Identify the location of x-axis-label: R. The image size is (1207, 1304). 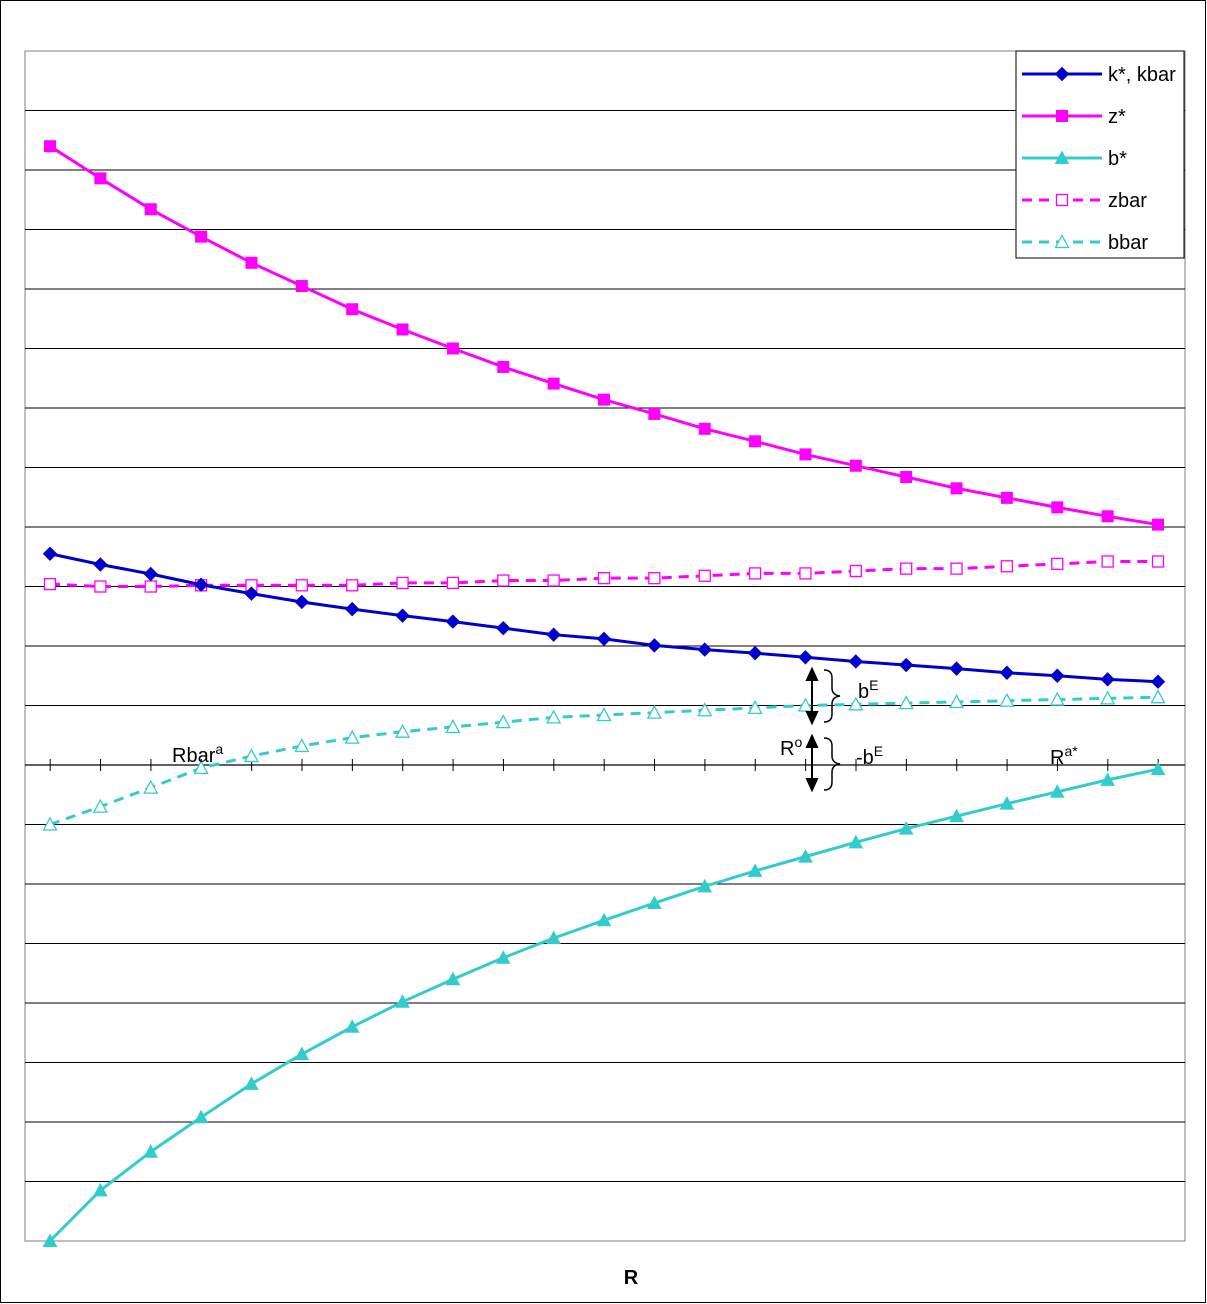
(631, 1278).